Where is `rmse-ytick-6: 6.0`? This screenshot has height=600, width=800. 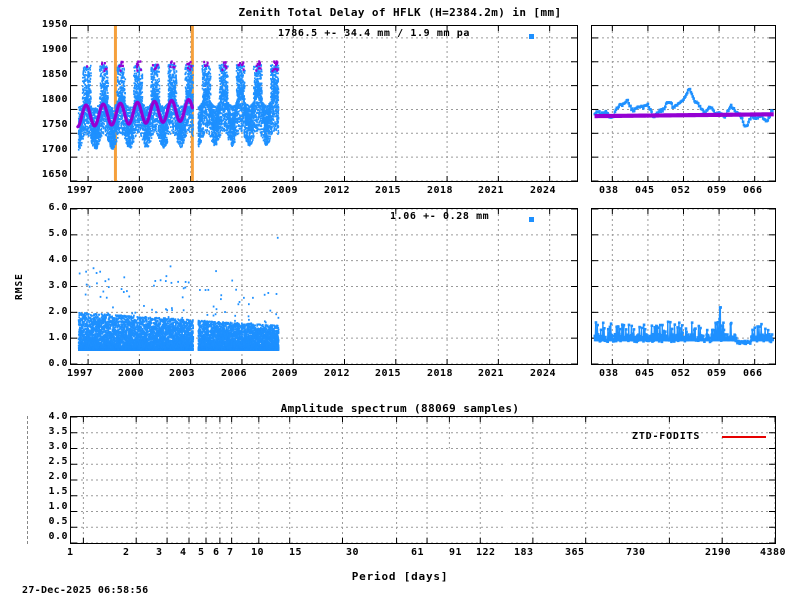
rmse-ytick-6: 6.0 is located at coordinates (58, 207).